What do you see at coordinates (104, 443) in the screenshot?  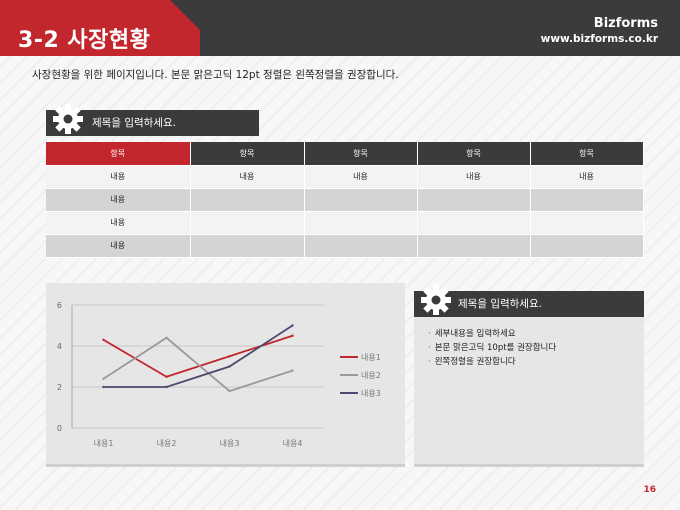 I see `x-tick-label: 내용1` at bounding box center [104, 443].